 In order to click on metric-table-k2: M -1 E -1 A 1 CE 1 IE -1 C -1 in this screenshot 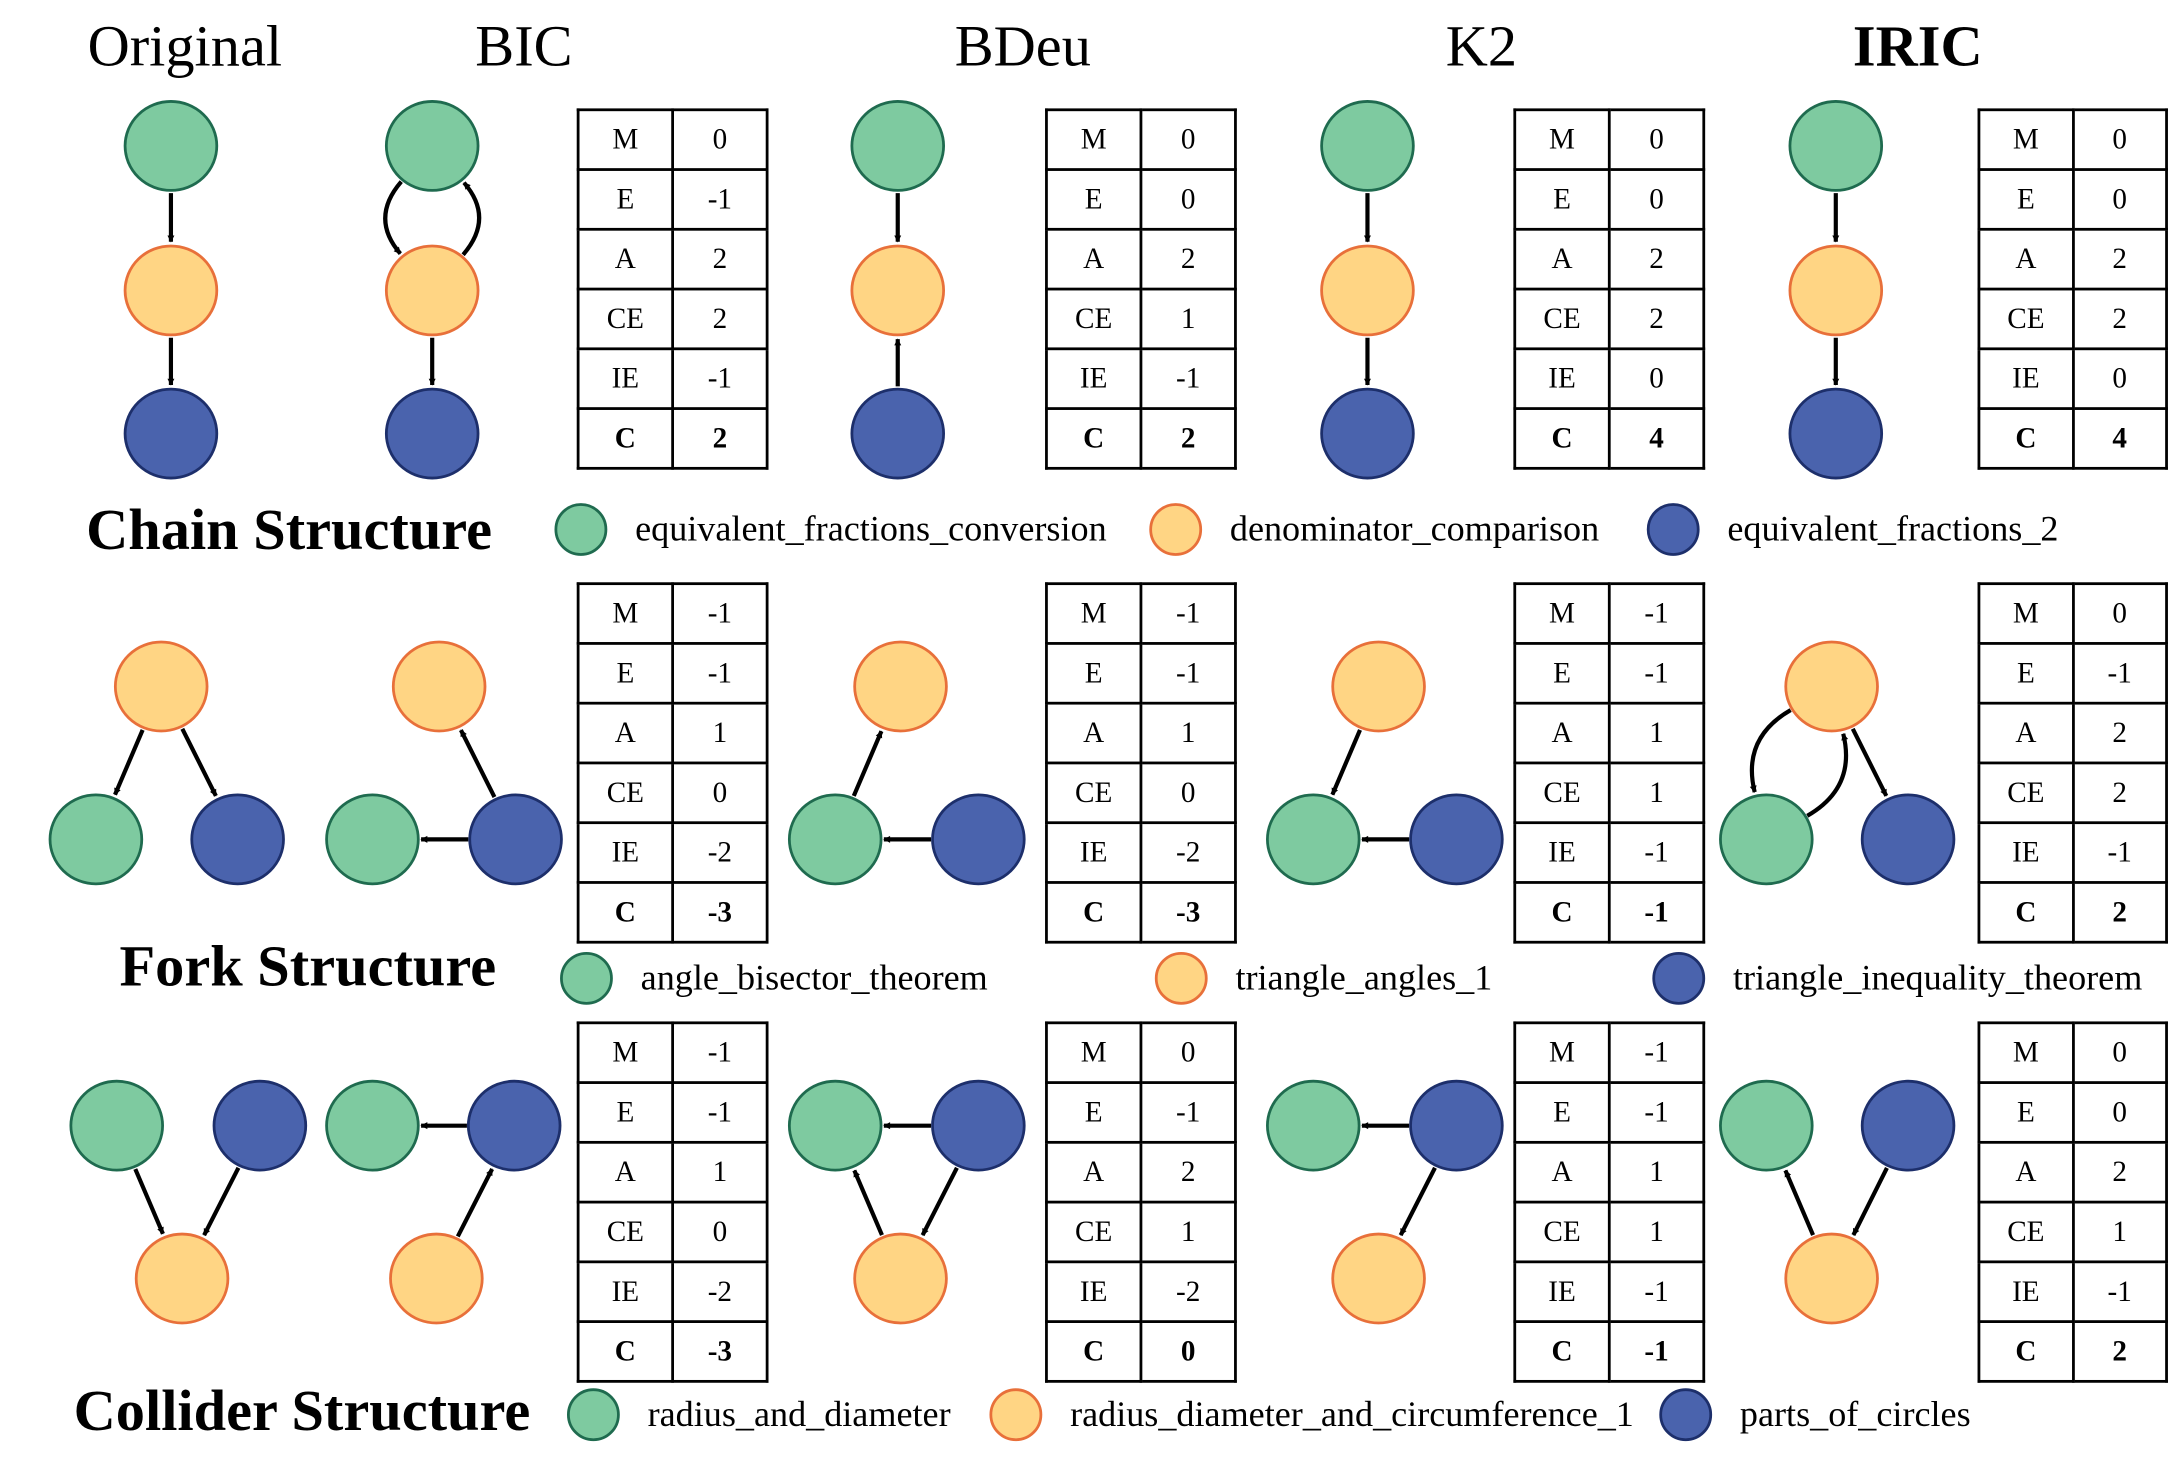, I will do `click(1609, 763)`.